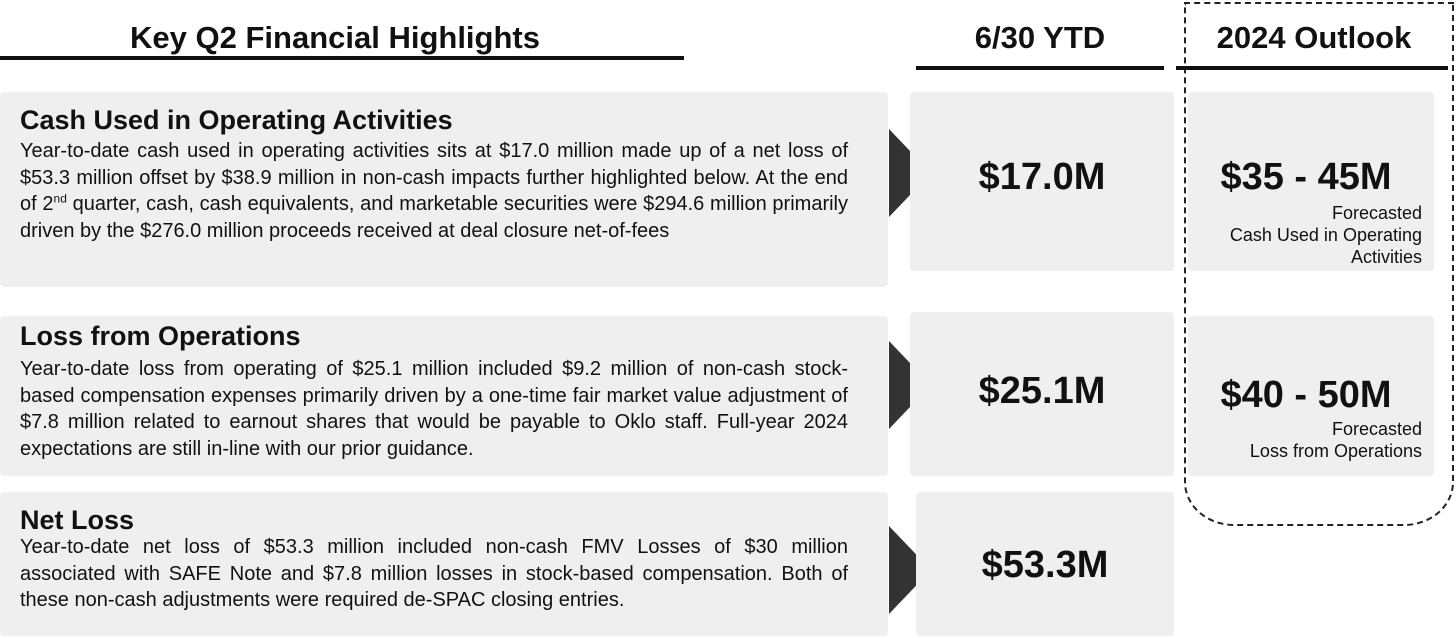  I want to click on ytd-value: $17.0M, so click(1042, 177).